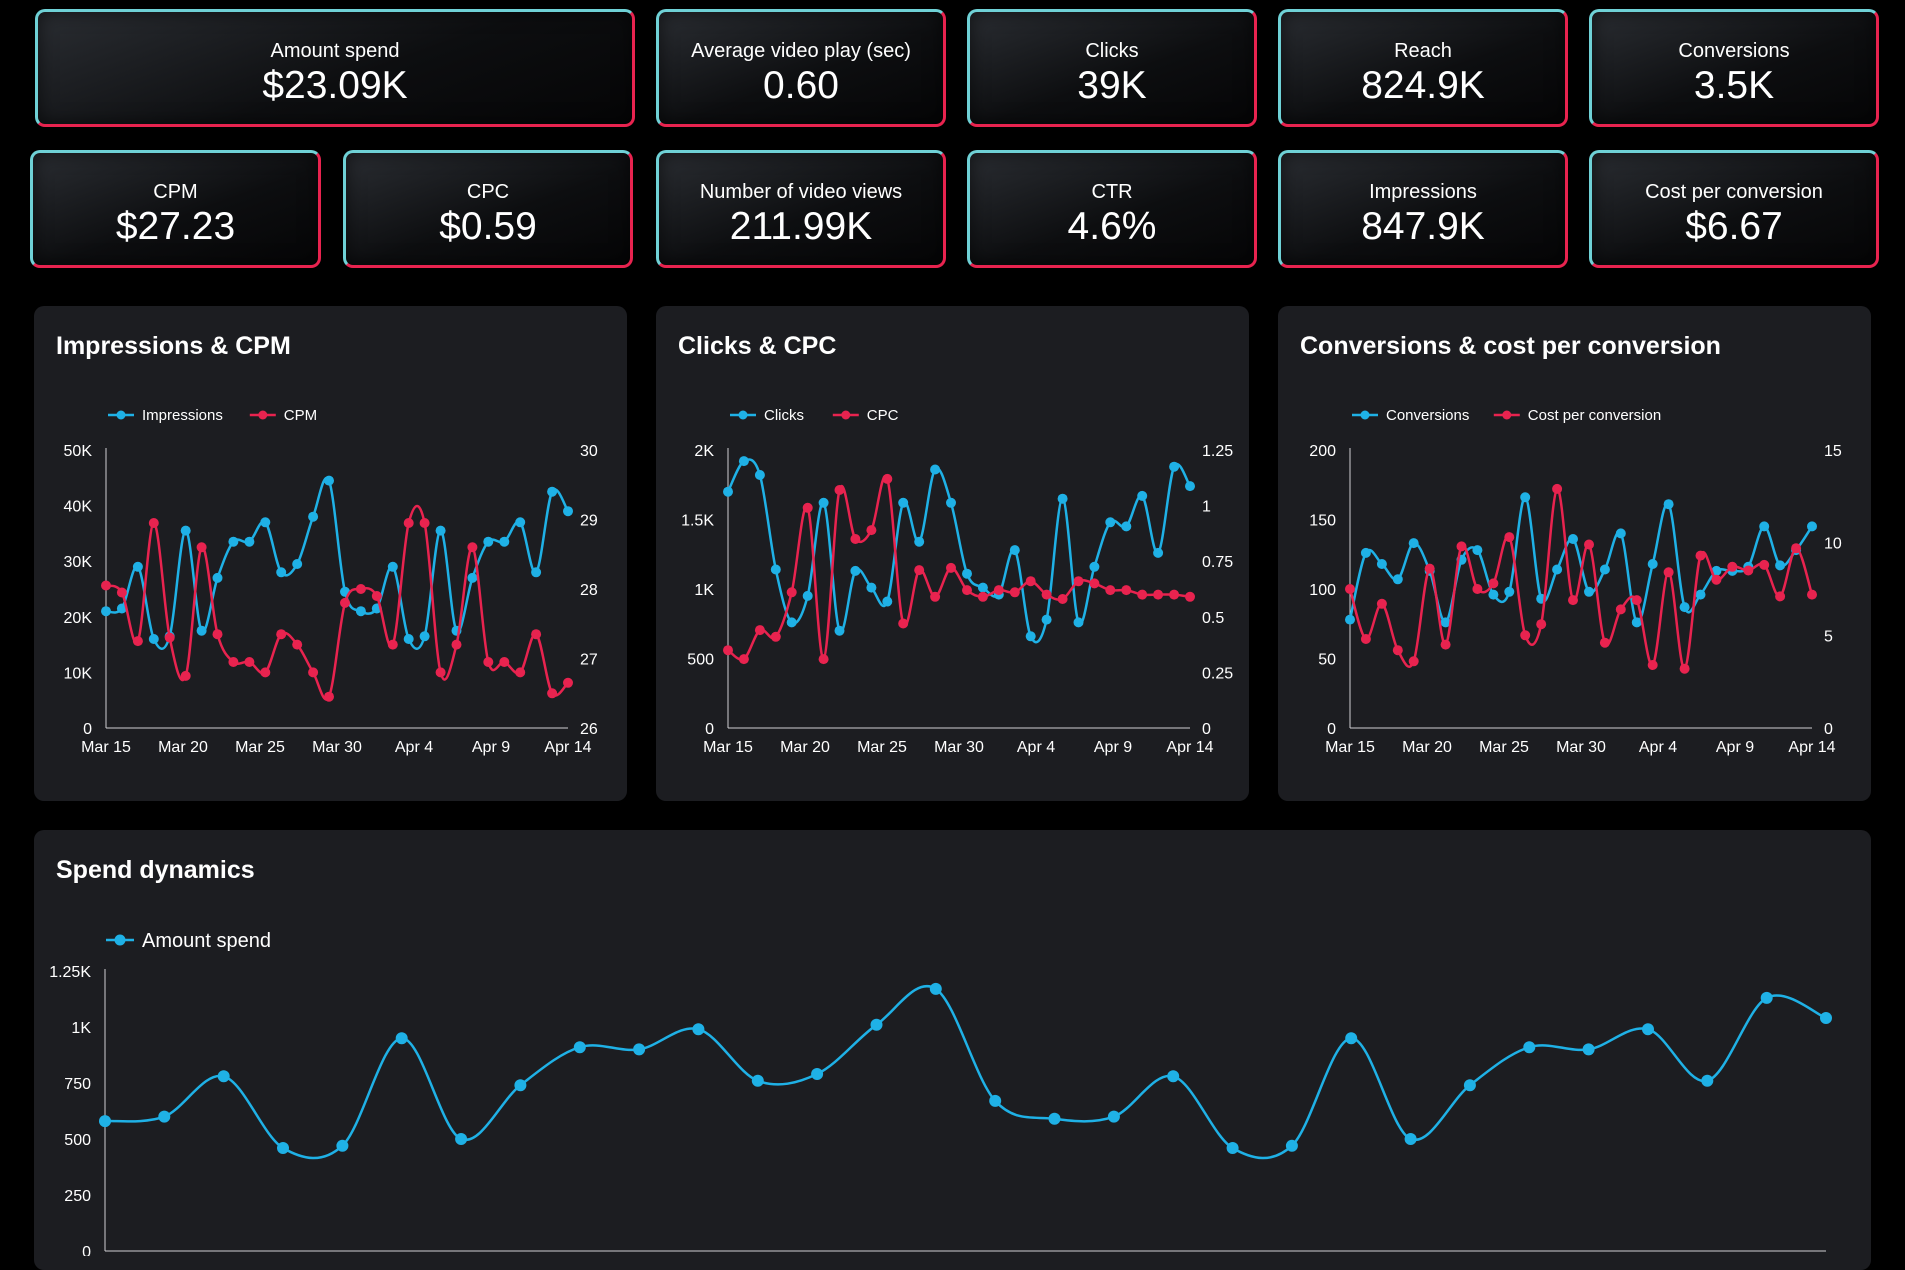 The width and height of the screenshot is (1905, 1270). Describe the element at coordinates (70, 972) in the screenshot. I see `y-left-tick-label: 1.25K` at that location.